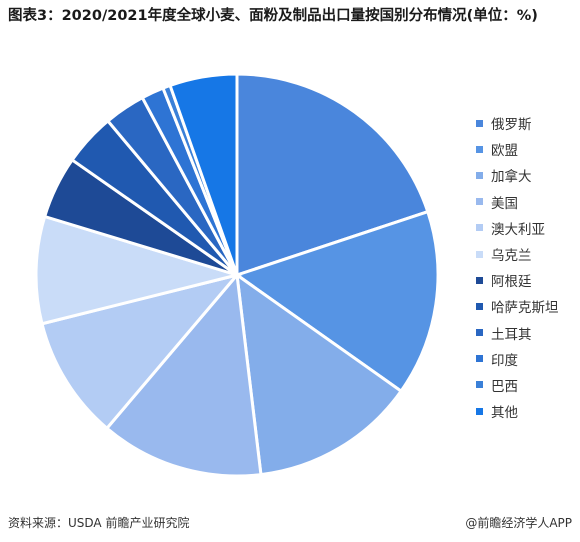 This screenshot has width=580, height=542. I want to click on legend-item: 俄罗斯, so click(526, 123).